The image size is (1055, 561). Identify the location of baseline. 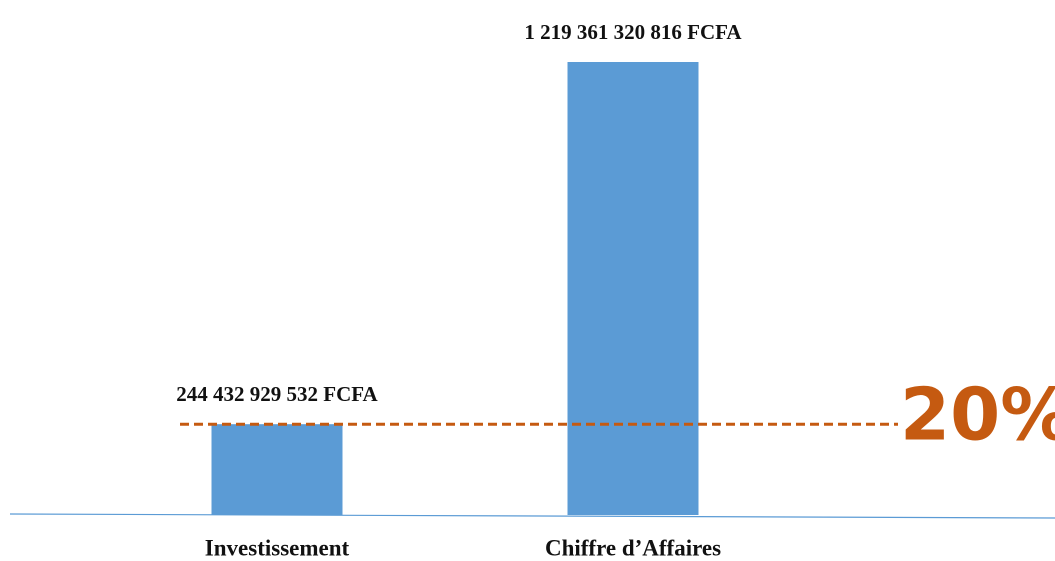
(532, 516).